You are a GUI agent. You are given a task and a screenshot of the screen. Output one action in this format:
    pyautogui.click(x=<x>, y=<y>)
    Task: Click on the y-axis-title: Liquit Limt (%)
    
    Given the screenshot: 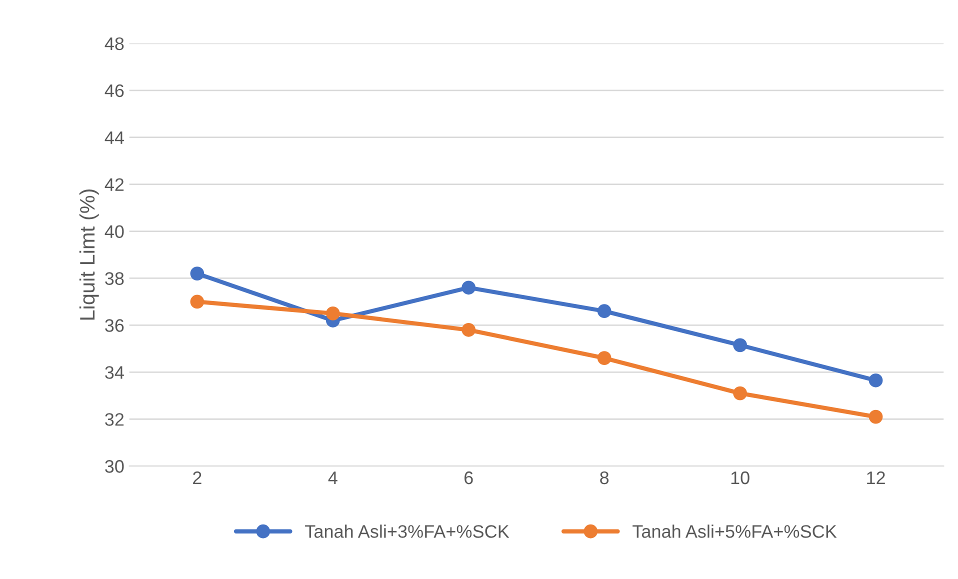 What is the action you would take?
    pyautogui.click(x=89, y=254)
    